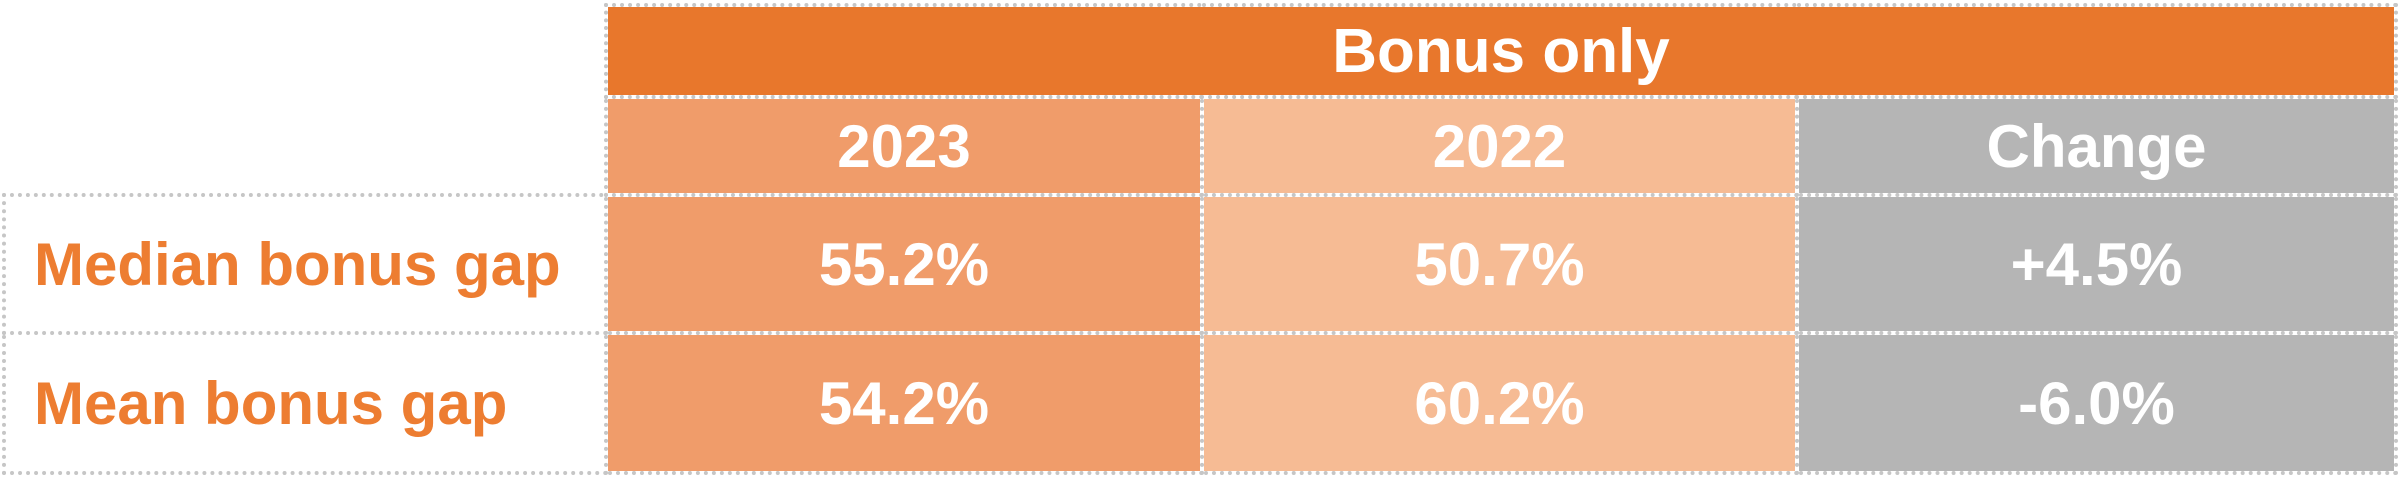 The image size is (2398, 478). What do you see at coordinates (904, 264) in the screenshot?
I see `median-bonus-gap-2023-value: 55.2%` at bounding box center [904, 264].